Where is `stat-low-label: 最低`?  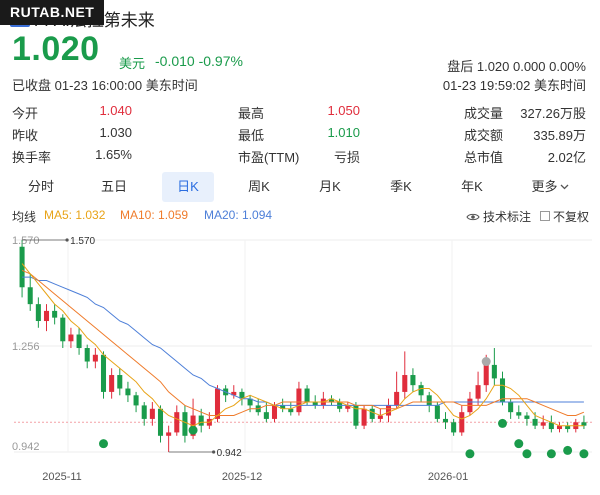
stat-low-label: 最低 is located at coordinates (251, 135).